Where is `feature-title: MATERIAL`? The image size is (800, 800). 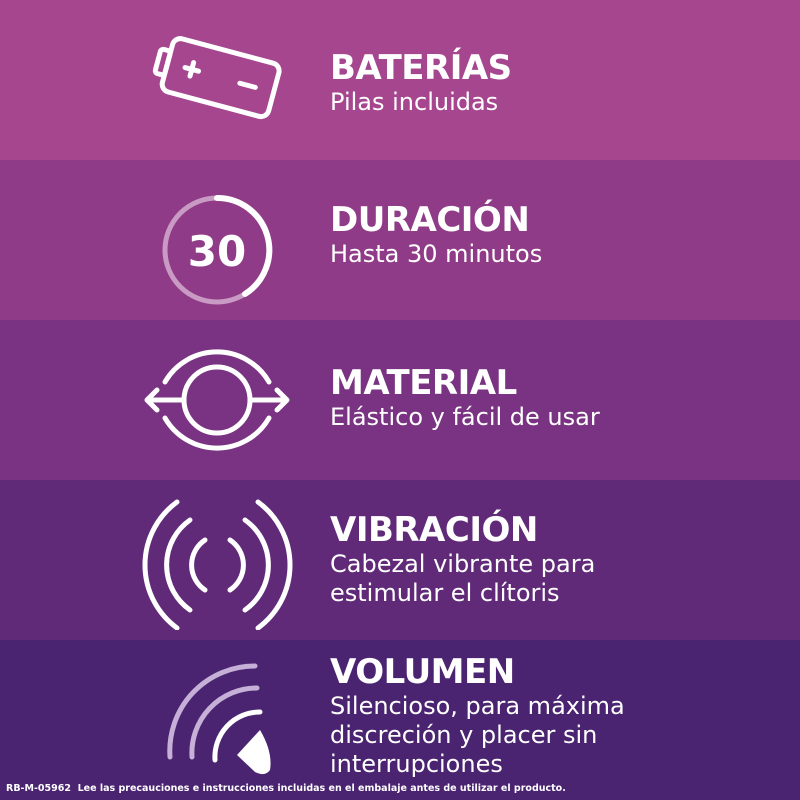 feature-title: MATERIAL is located at coordinates (423, 383).